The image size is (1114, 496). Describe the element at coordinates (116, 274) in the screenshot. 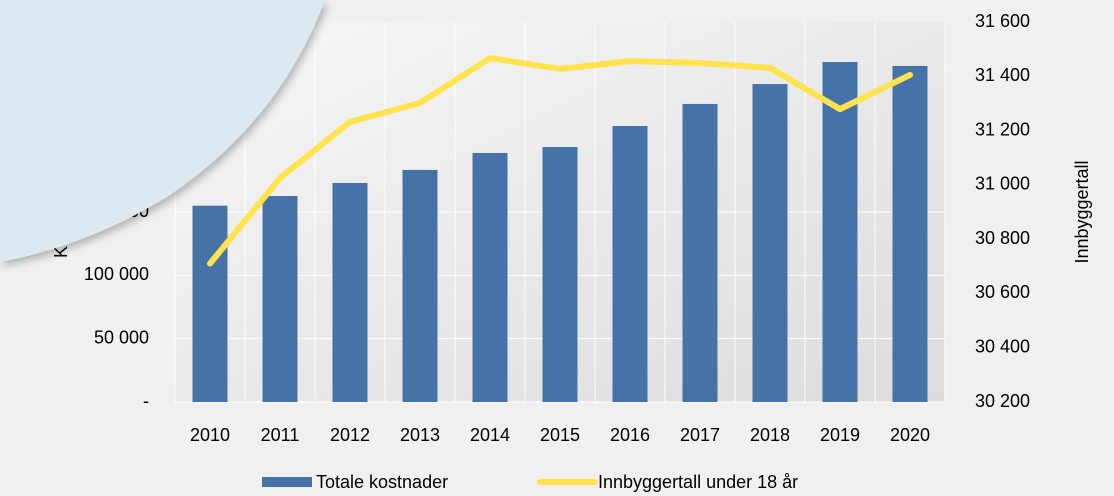

I see `y-tick-label: 100 000` at that location.